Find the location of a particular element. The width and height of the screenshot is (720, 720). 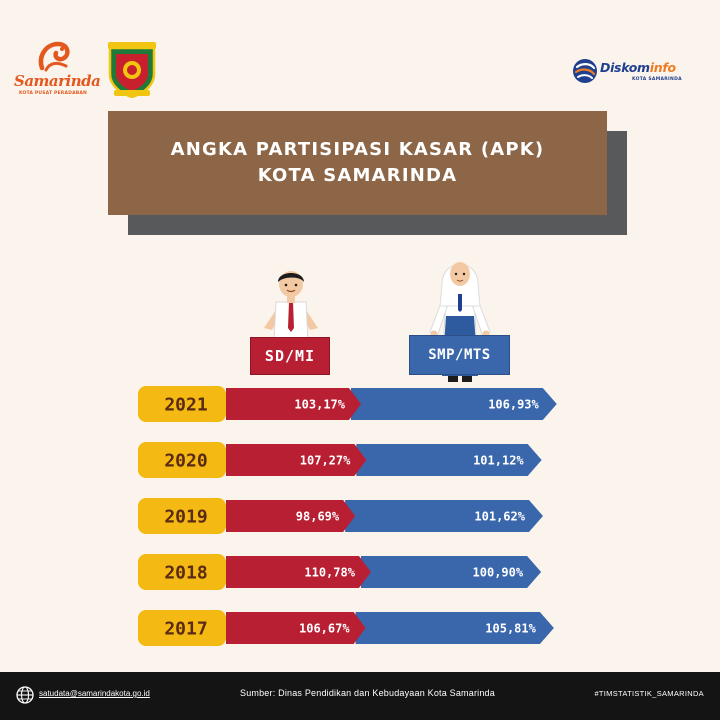

bar-smp-2020 is located at coordinates (449, 460).